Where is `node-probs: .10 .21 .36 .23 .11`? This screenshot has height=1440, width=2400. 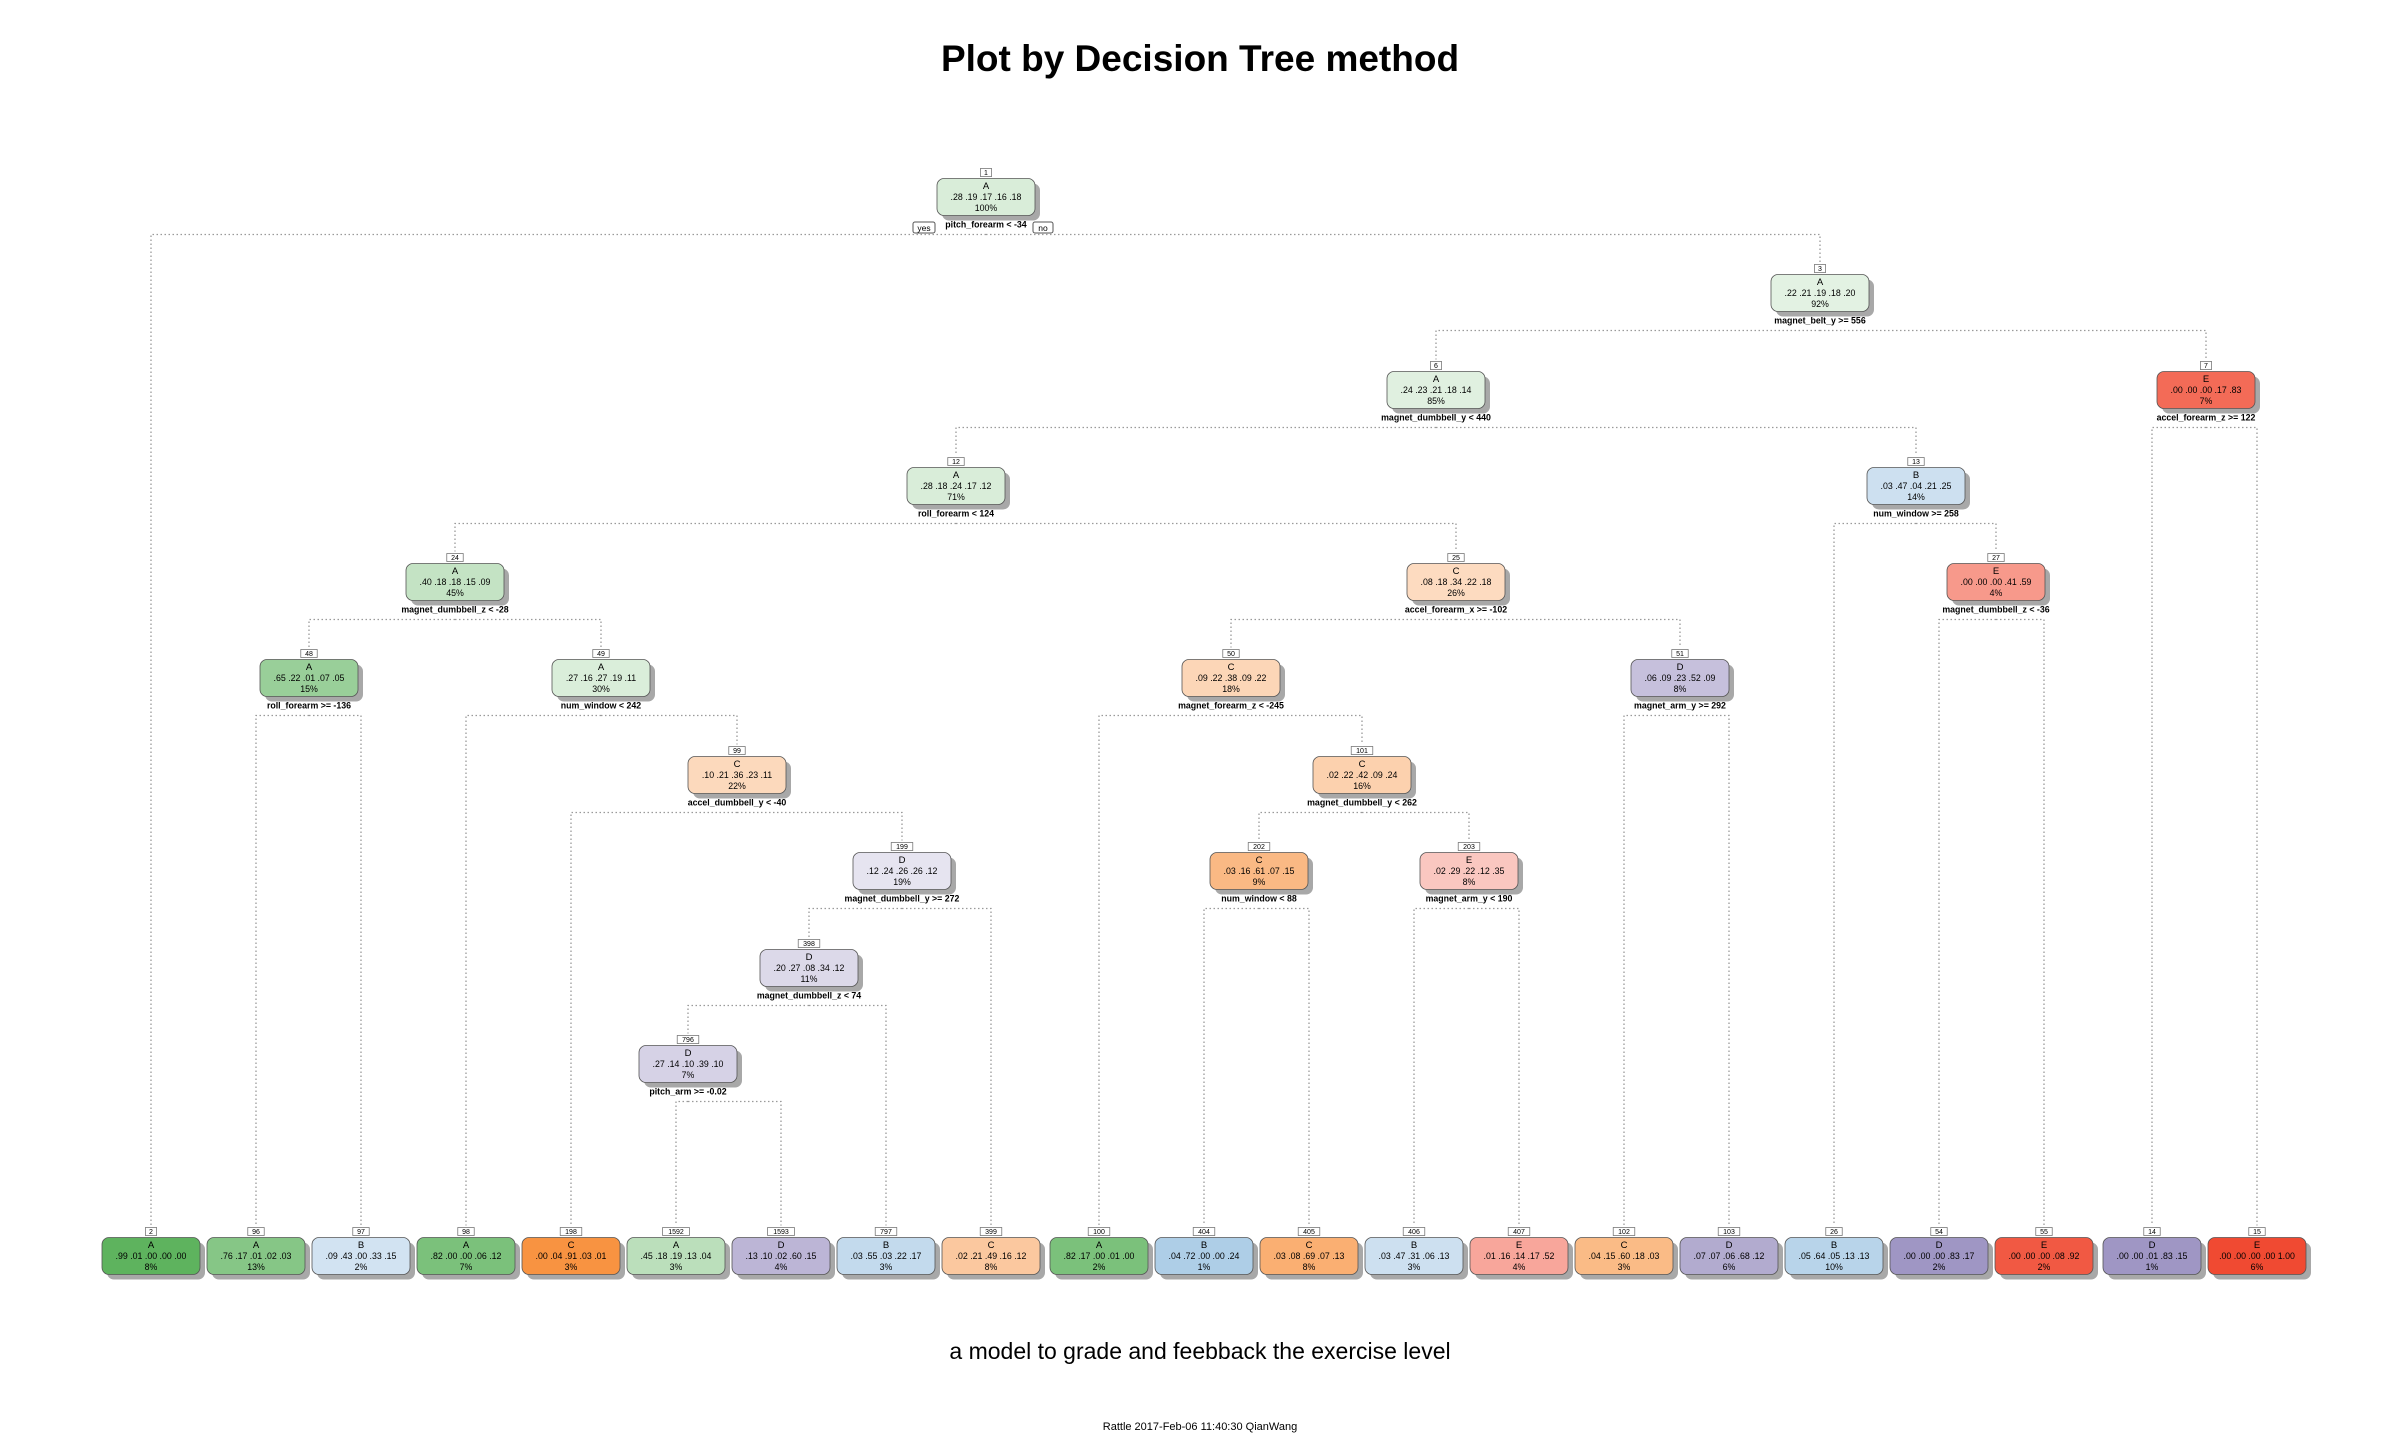 node-probs: .10 .21 .36 .23 .11 is located at coordinates (737, 775).